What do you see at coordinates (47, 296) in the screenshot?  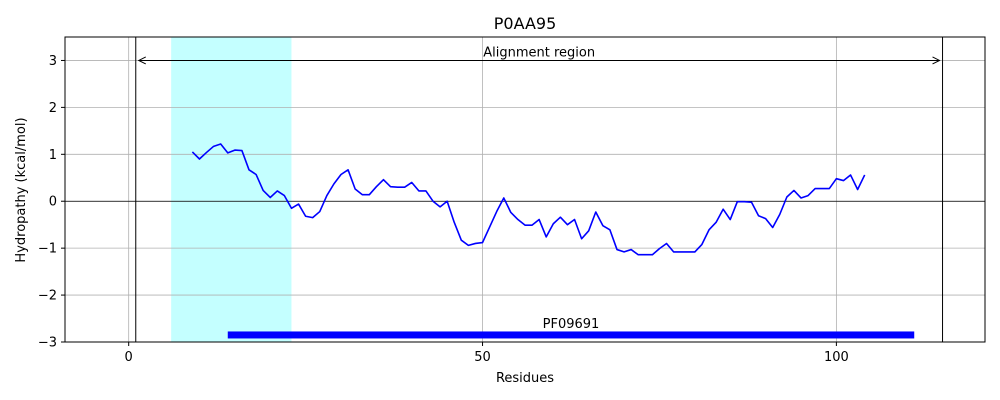 I see `y-tick-label: −2` at bounding box center [47, 296].